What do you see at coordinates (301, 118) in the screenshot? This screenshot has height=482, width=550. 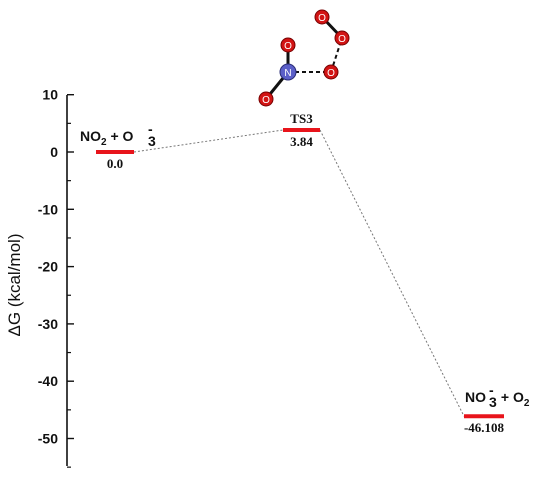 I see `ts3-label: TS3` at bounding box center [301, 118].